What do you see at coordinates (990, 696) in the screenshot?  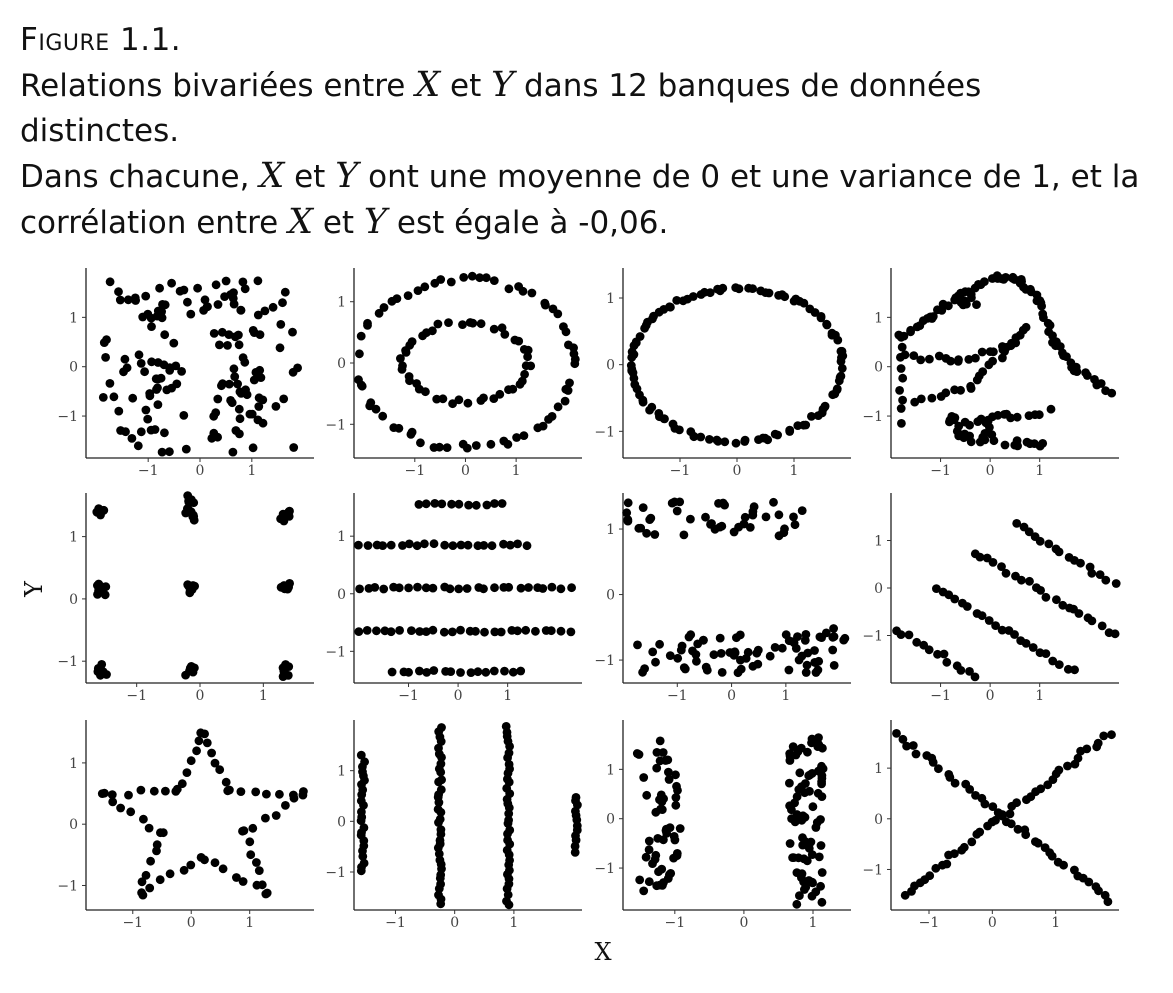 I see `x-tick-label: 0` at bounding box center [990, 696].